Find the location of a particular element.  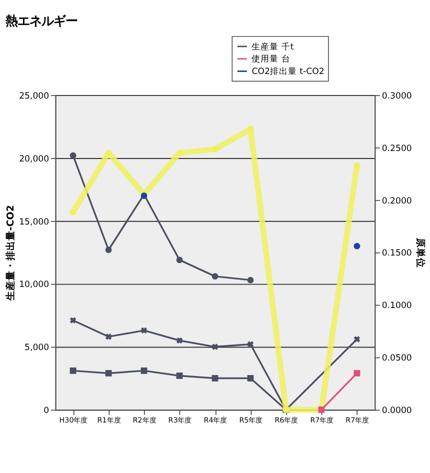

y-tick-label: 15,000 is located at coordinates (34, 222).